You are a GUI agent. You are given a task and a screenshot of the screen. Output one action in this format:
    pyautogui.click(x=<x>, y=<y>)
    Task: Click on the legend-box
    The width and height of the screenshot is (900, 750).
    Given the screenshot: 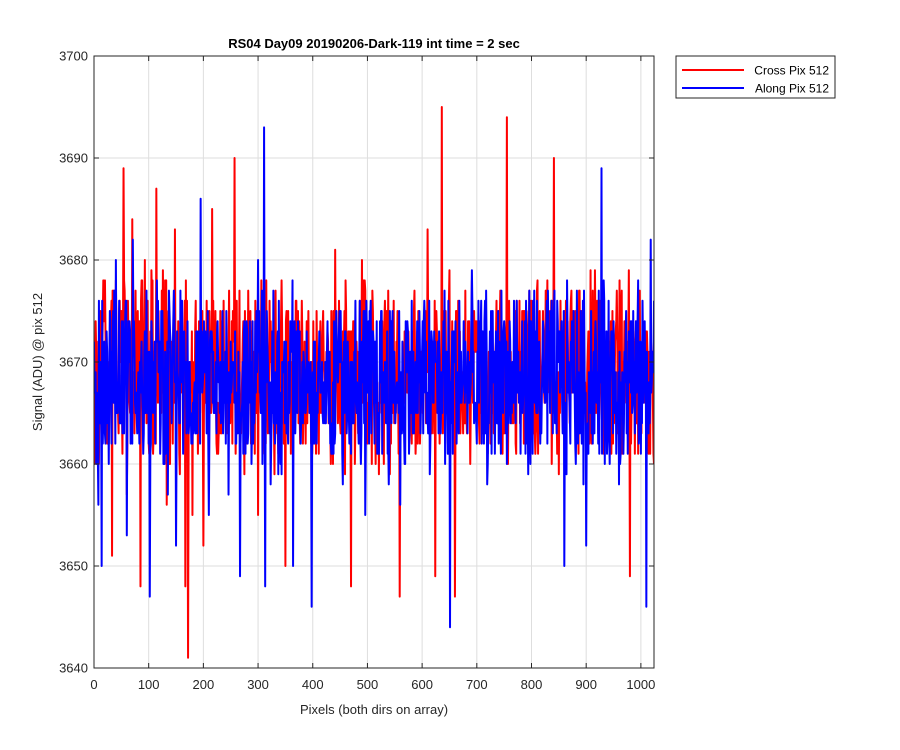 What is the action you would take?
    pyautogui.click(x=755, y=77)
    